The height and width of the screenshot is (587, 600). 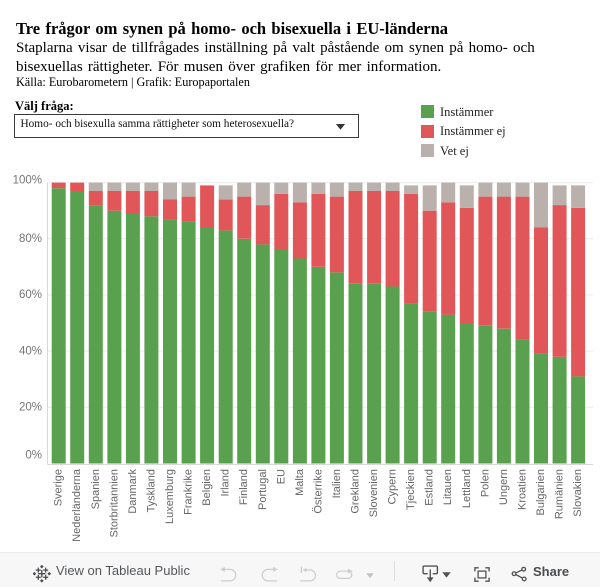 What do you see at coordinates (30, 408) in the screenshot?
I see `svg-text: 20%` at bounding box center [30, 408].